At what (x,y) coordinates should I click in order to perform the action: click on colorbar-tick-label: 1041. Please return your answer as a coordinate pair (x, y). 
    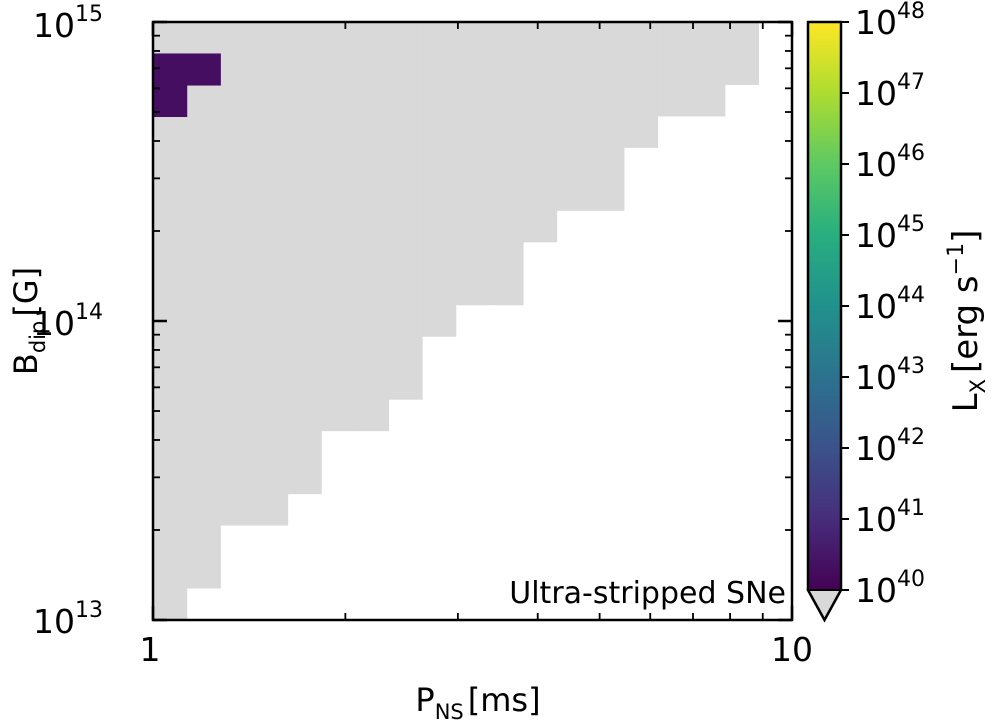
    Looking at the image, I should click on (890, 517).